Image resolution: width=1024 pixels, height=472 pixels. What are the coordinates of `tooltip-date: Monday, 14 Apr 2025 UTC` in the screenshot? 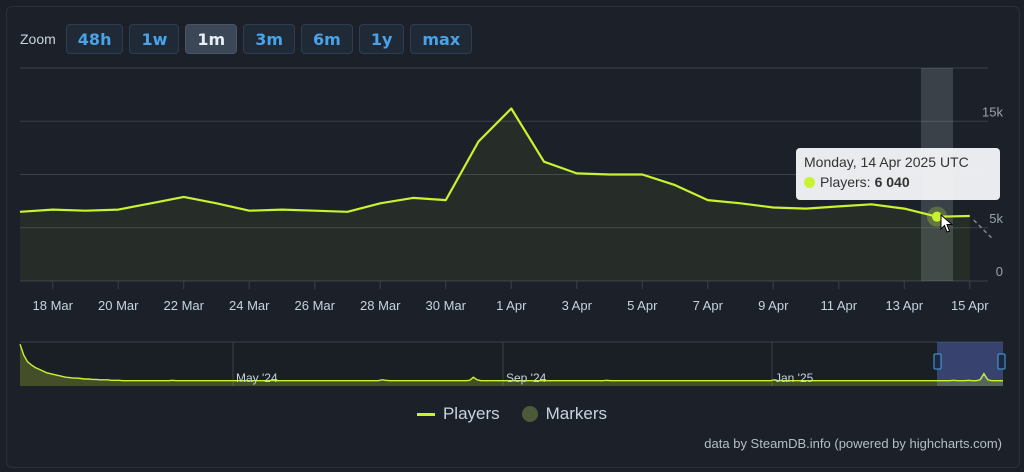 It's located at (886, 162).